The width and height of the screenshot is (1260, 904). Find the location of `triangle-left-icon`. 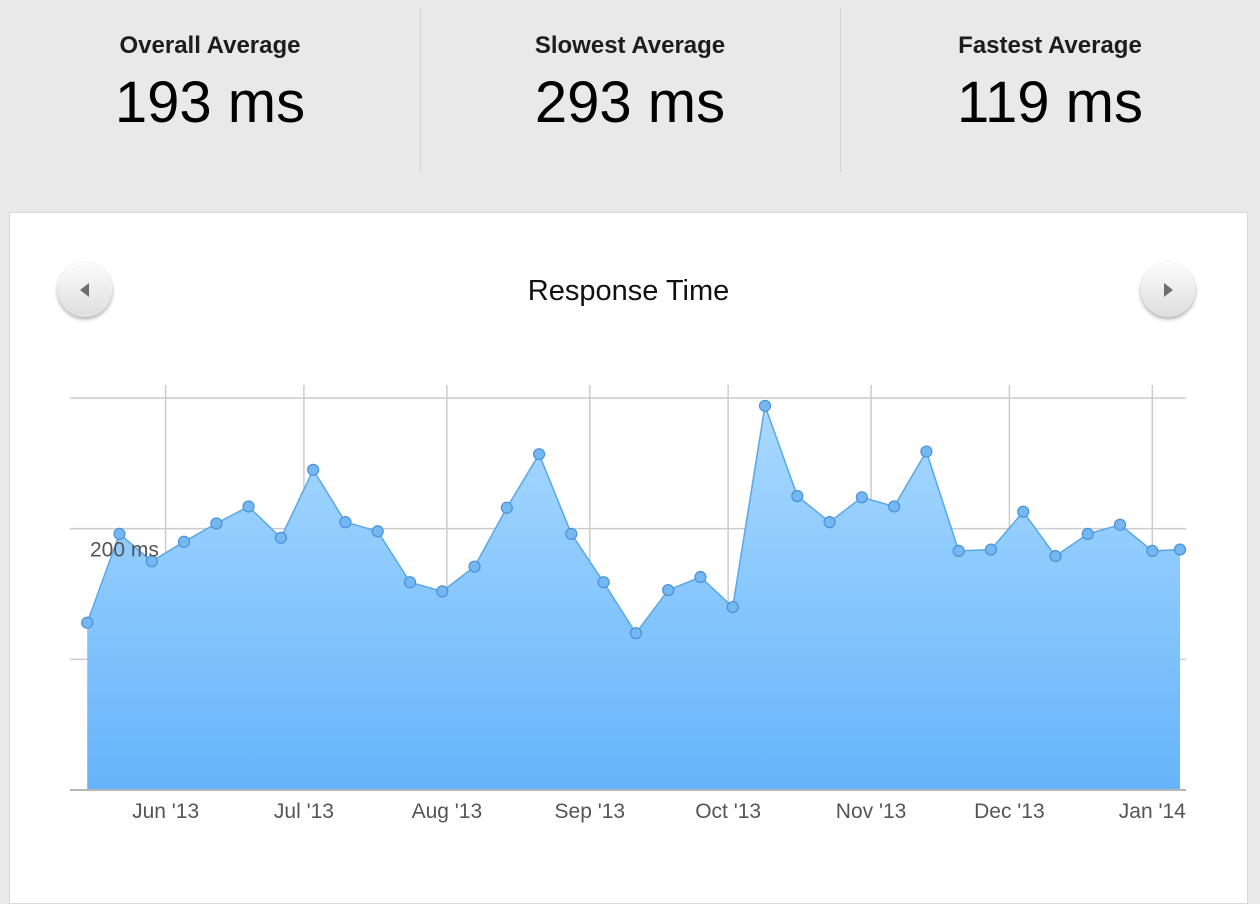

triangle-left-icon is located at coordinates (84, 290).